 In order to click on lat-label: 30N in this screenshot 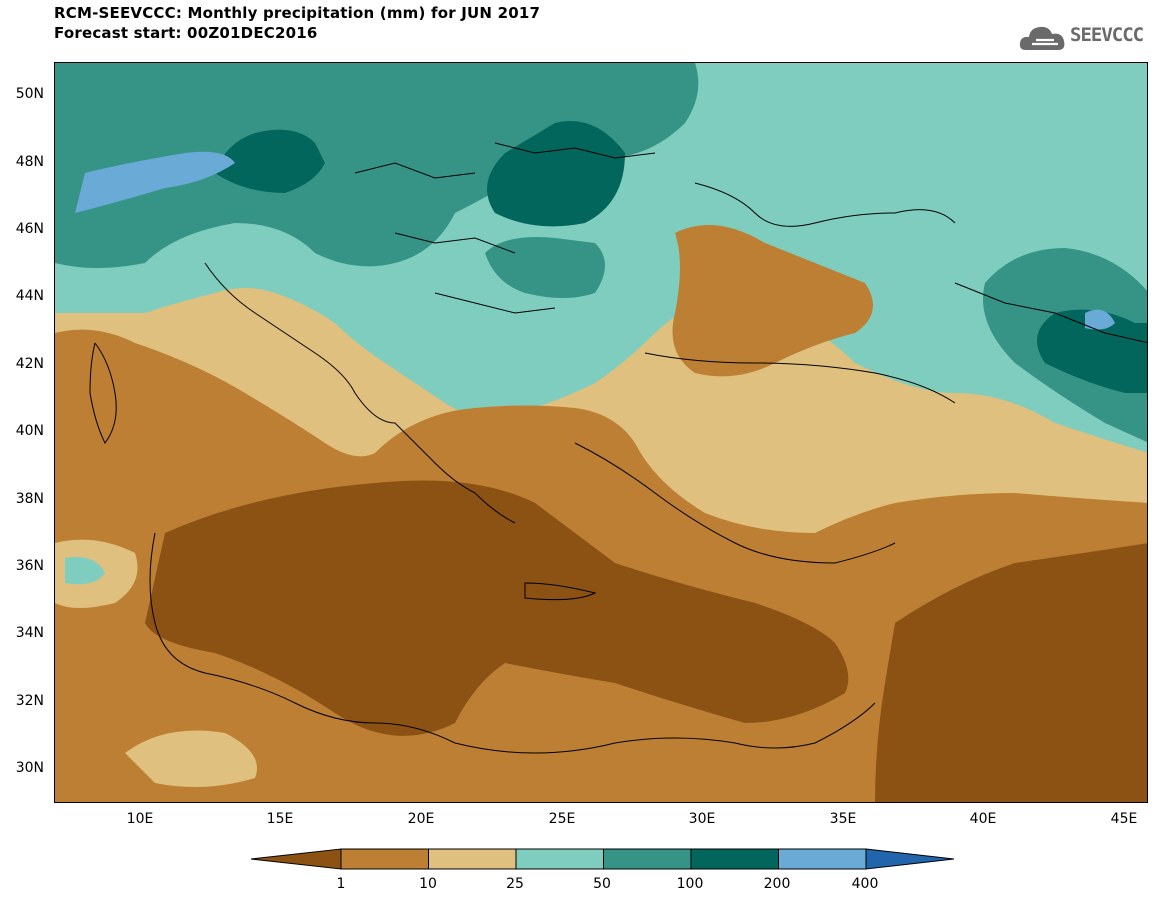, I will do `click(29, 768)`.